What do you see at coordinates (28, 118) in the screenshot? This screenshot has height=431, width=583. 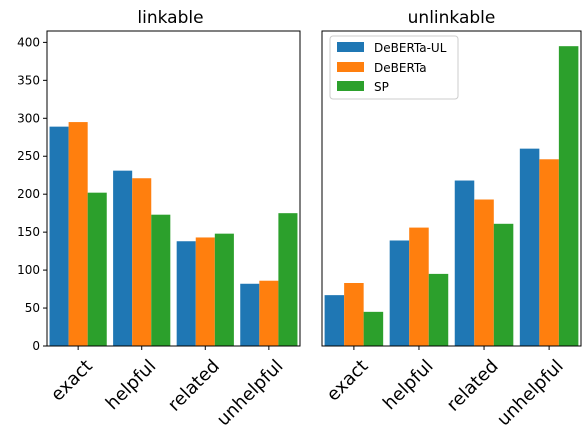 I see `y-tick-label-300: 300` at bounding box center [28, 118].